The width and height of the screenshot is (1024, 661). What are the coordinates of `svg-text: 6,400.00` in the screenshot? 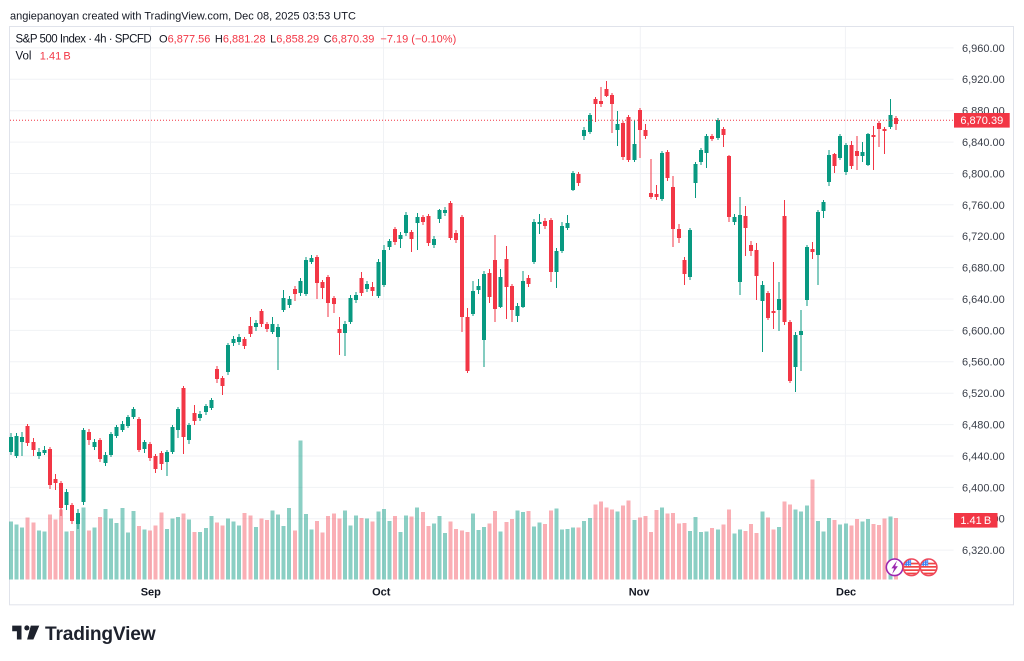 It's located at (983, 488).